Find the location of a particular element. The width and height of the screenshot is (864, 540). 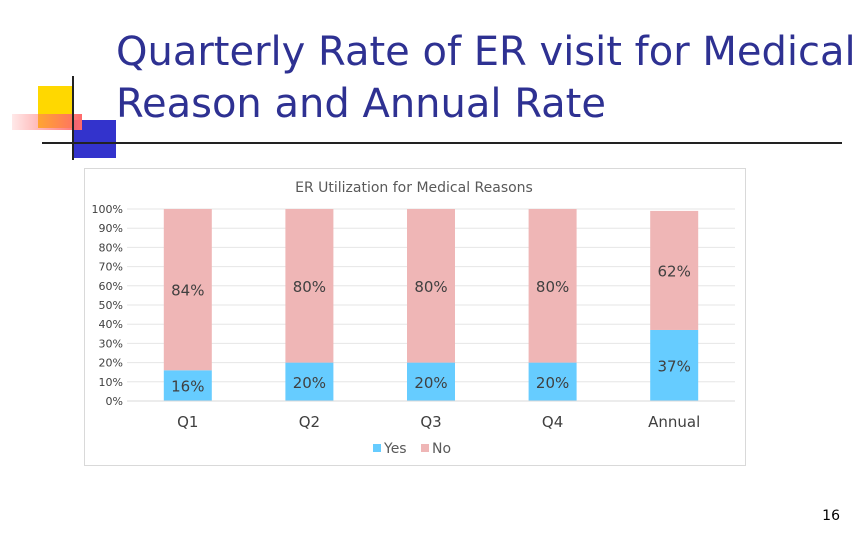

bar-yes-annual is located at coordinates (674, 365).